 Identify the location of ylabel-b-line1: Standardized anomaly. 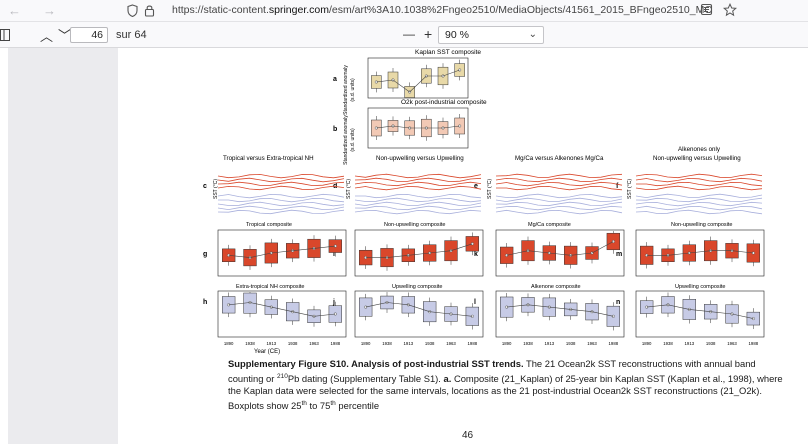
(346, 140).